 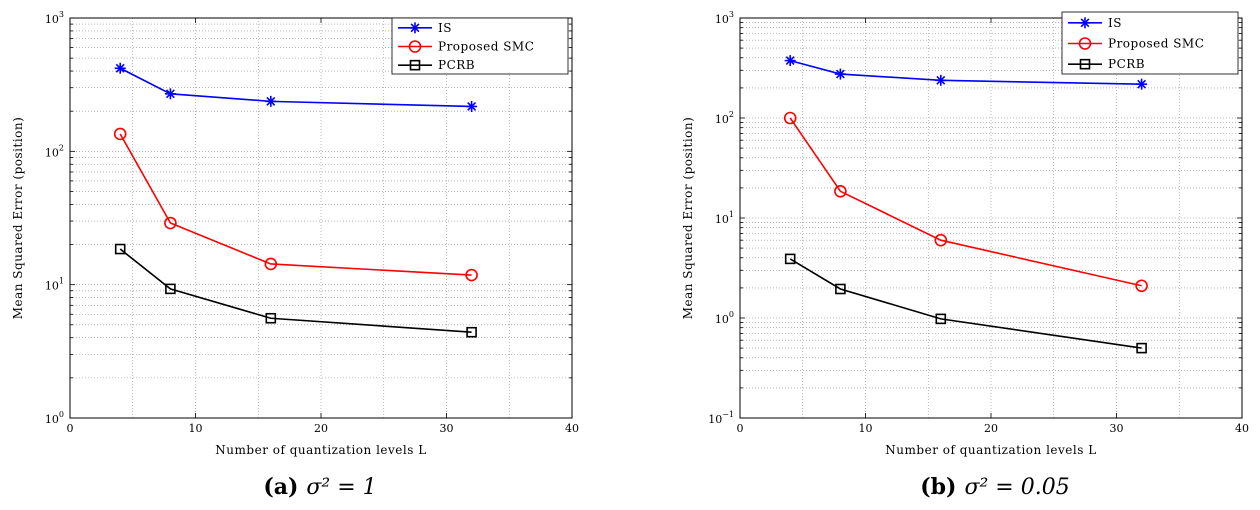 I want to click on caption-text: σ² = 1, so click(x=341, y=487).